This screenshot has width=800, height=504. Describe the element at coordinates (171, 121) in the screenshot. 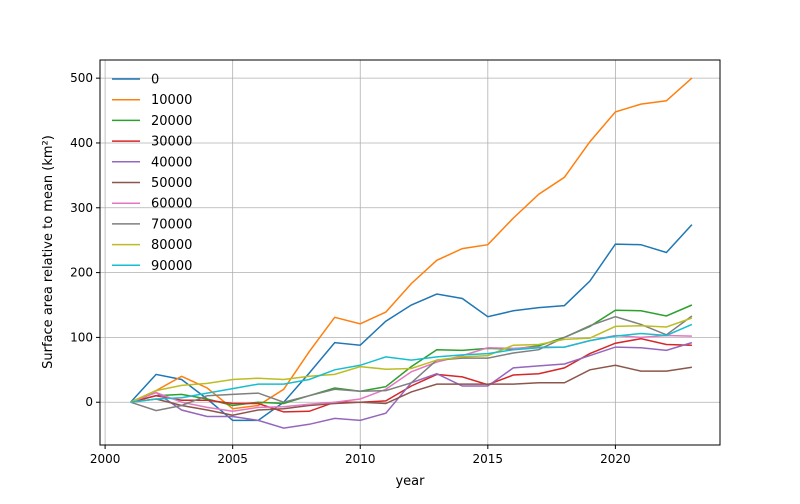

I see `legend-label: 20000` at that location.